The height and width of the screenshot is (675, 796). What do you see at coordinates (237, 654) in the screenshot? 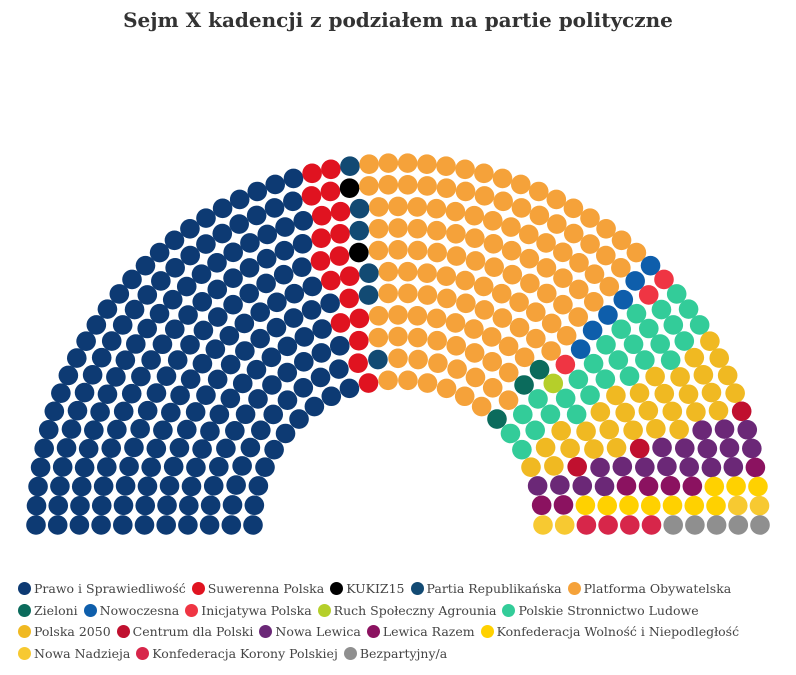
I see `legend-item: Konfederacja Korony Polskiej` at bounding box center [237, 654].